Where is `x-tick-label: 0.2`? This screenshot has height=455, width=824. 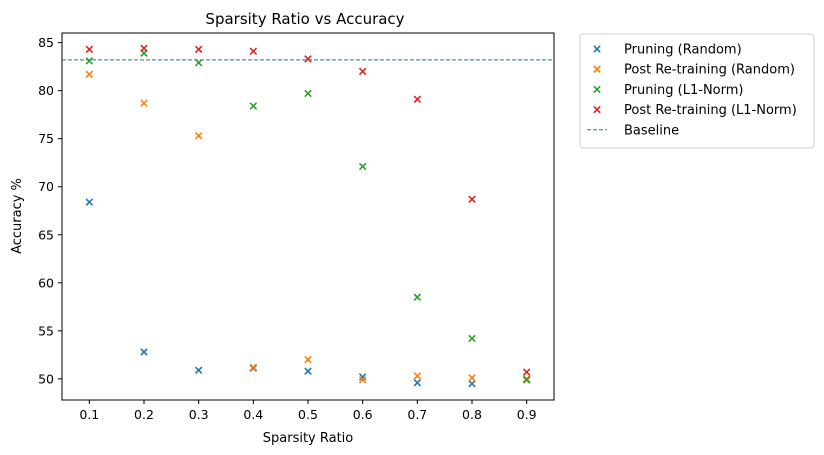
x-tick-label: 0.2 is located at coordinates (144, 414).